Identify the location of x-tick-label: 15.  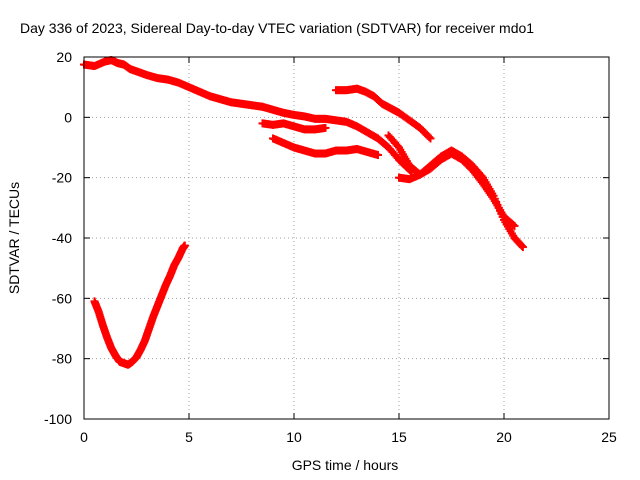
(399, 437).